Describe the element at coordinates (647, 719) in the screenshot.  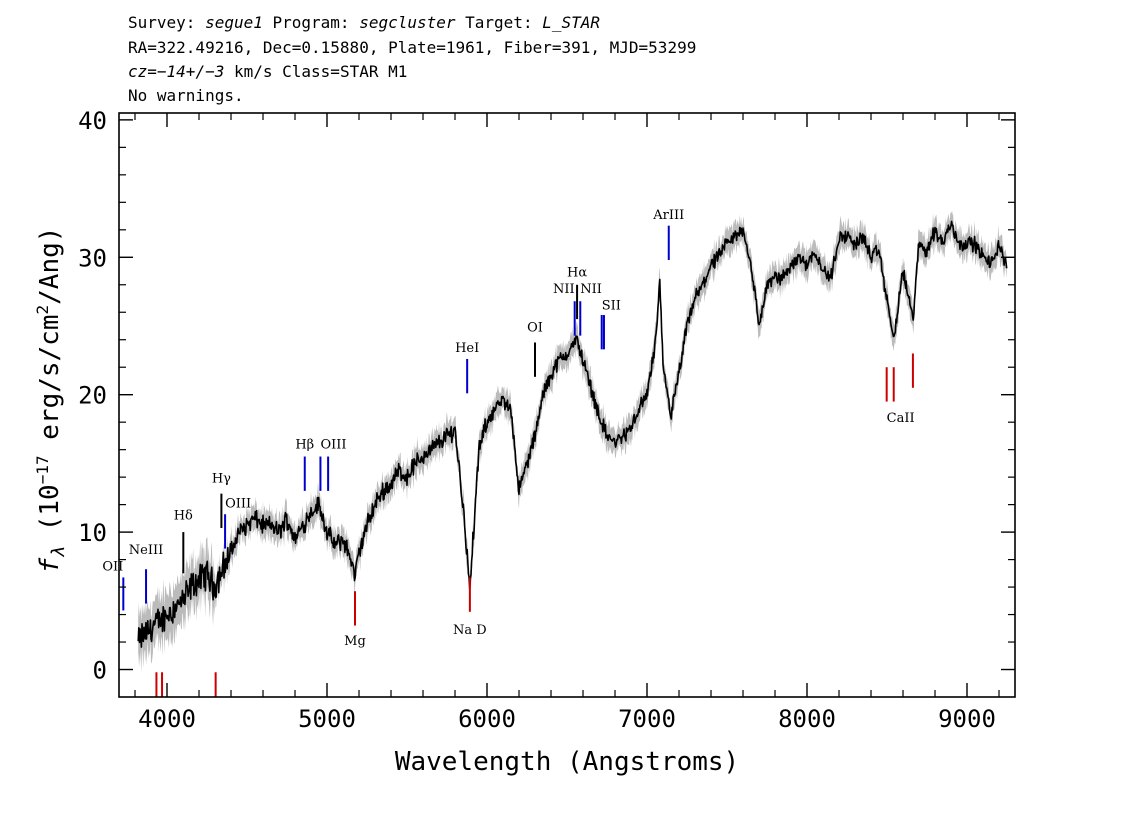
I see `x-tick-label: 7000` at that location.